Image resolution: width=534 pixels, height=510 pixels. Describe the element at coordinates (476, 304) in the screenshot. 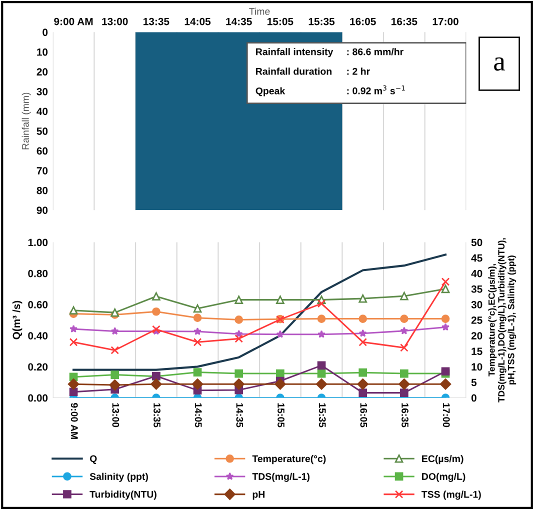

I see `y2-tick-label: 30` at that location.